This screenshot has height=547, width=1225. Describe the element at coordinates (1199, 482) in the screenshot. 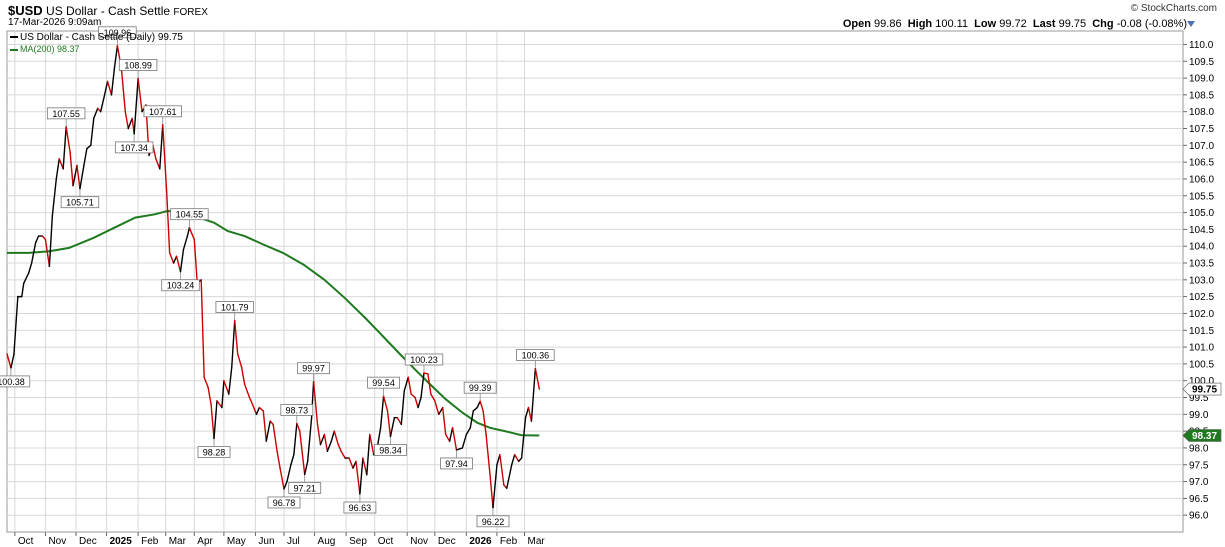

I see `y-tick-label: 97.0` at that location.